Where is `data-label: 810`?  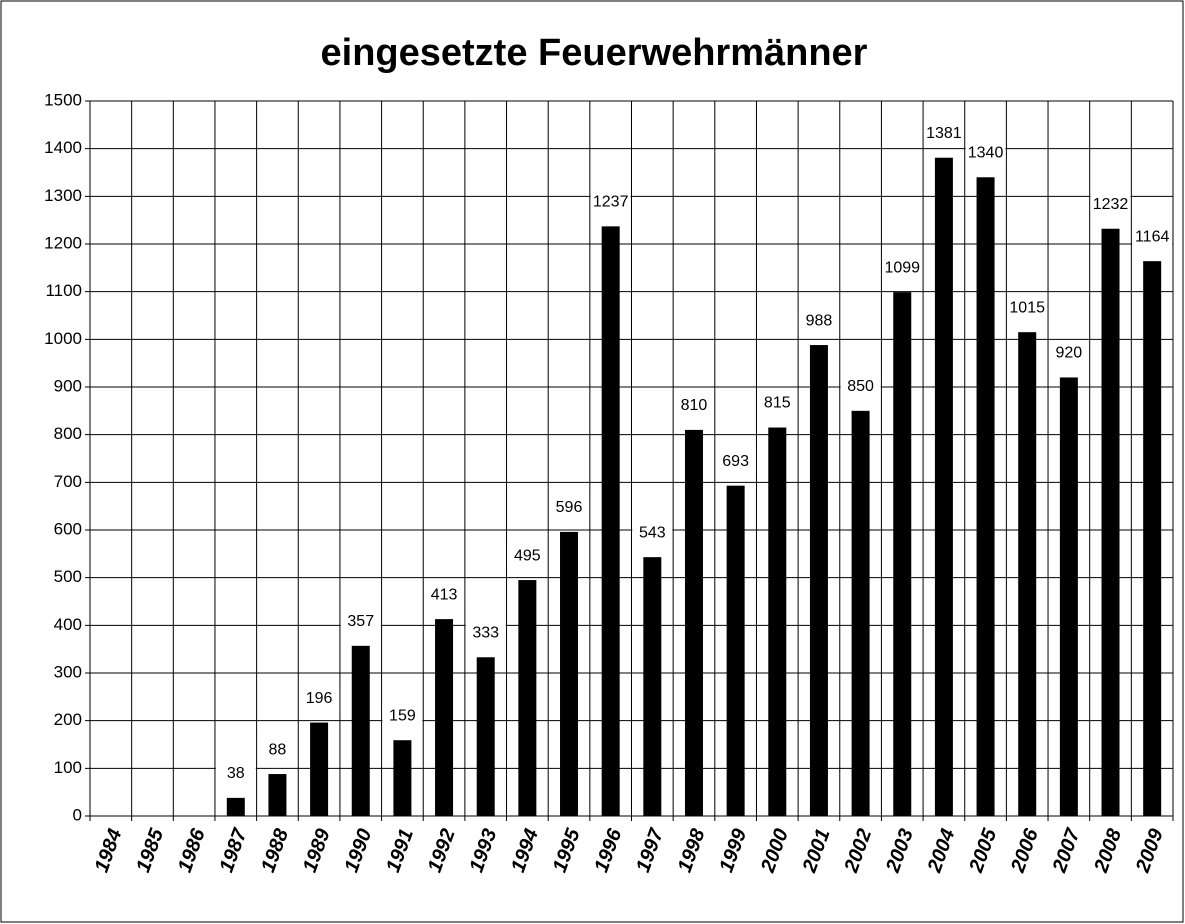 data-label: 810 is located at coordinates (694, 405).